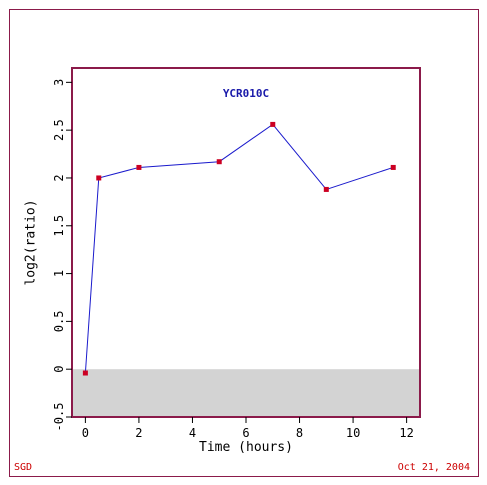 This screenshot has width=487, height=485. What do you see at coordinates (59, 226) in the screenshot?
I see `y-tick-label: 1.5` at bounding box center [59, 226].